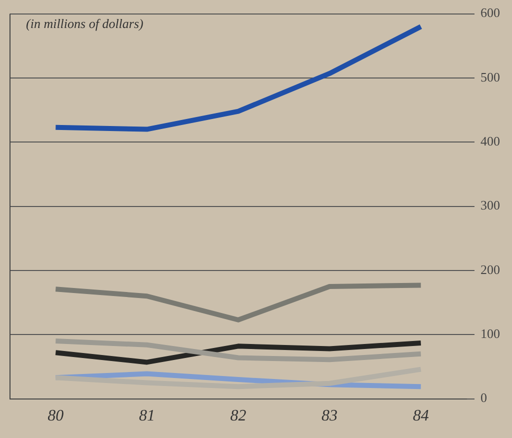 Image resolution: width=512 pixels, height=438 pixels. Describe the element at coordinates (56, 416) in the screenshot. I see `x-tick-label: 80` at that location.